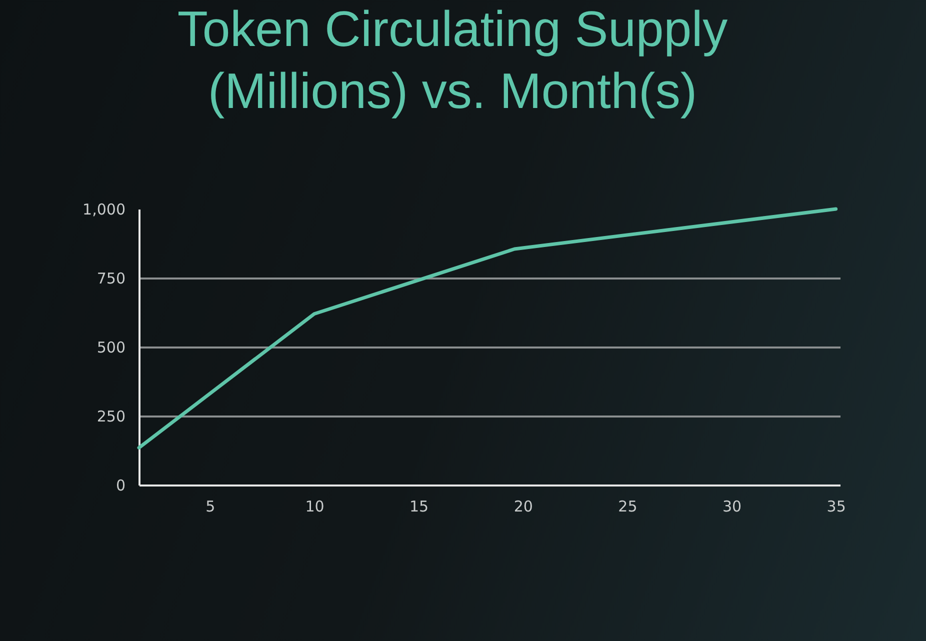  I want to click on chart-title: Token Circulating Supply (Millions) vs. Month(s), so click(452, 60).